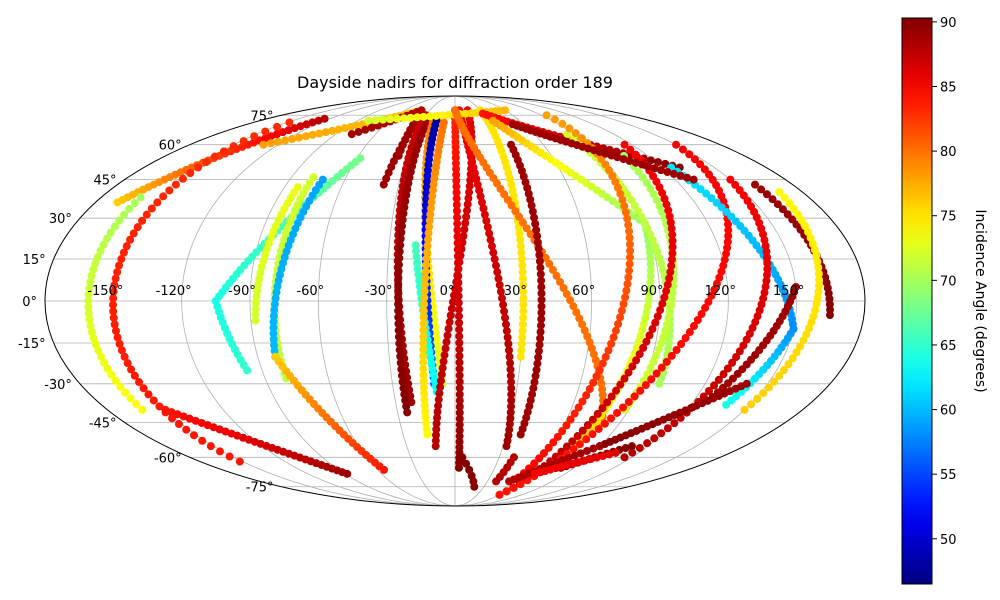 The image size is (1000, 600). I want to click on y-tick-label: -30°, so click(58, 385).